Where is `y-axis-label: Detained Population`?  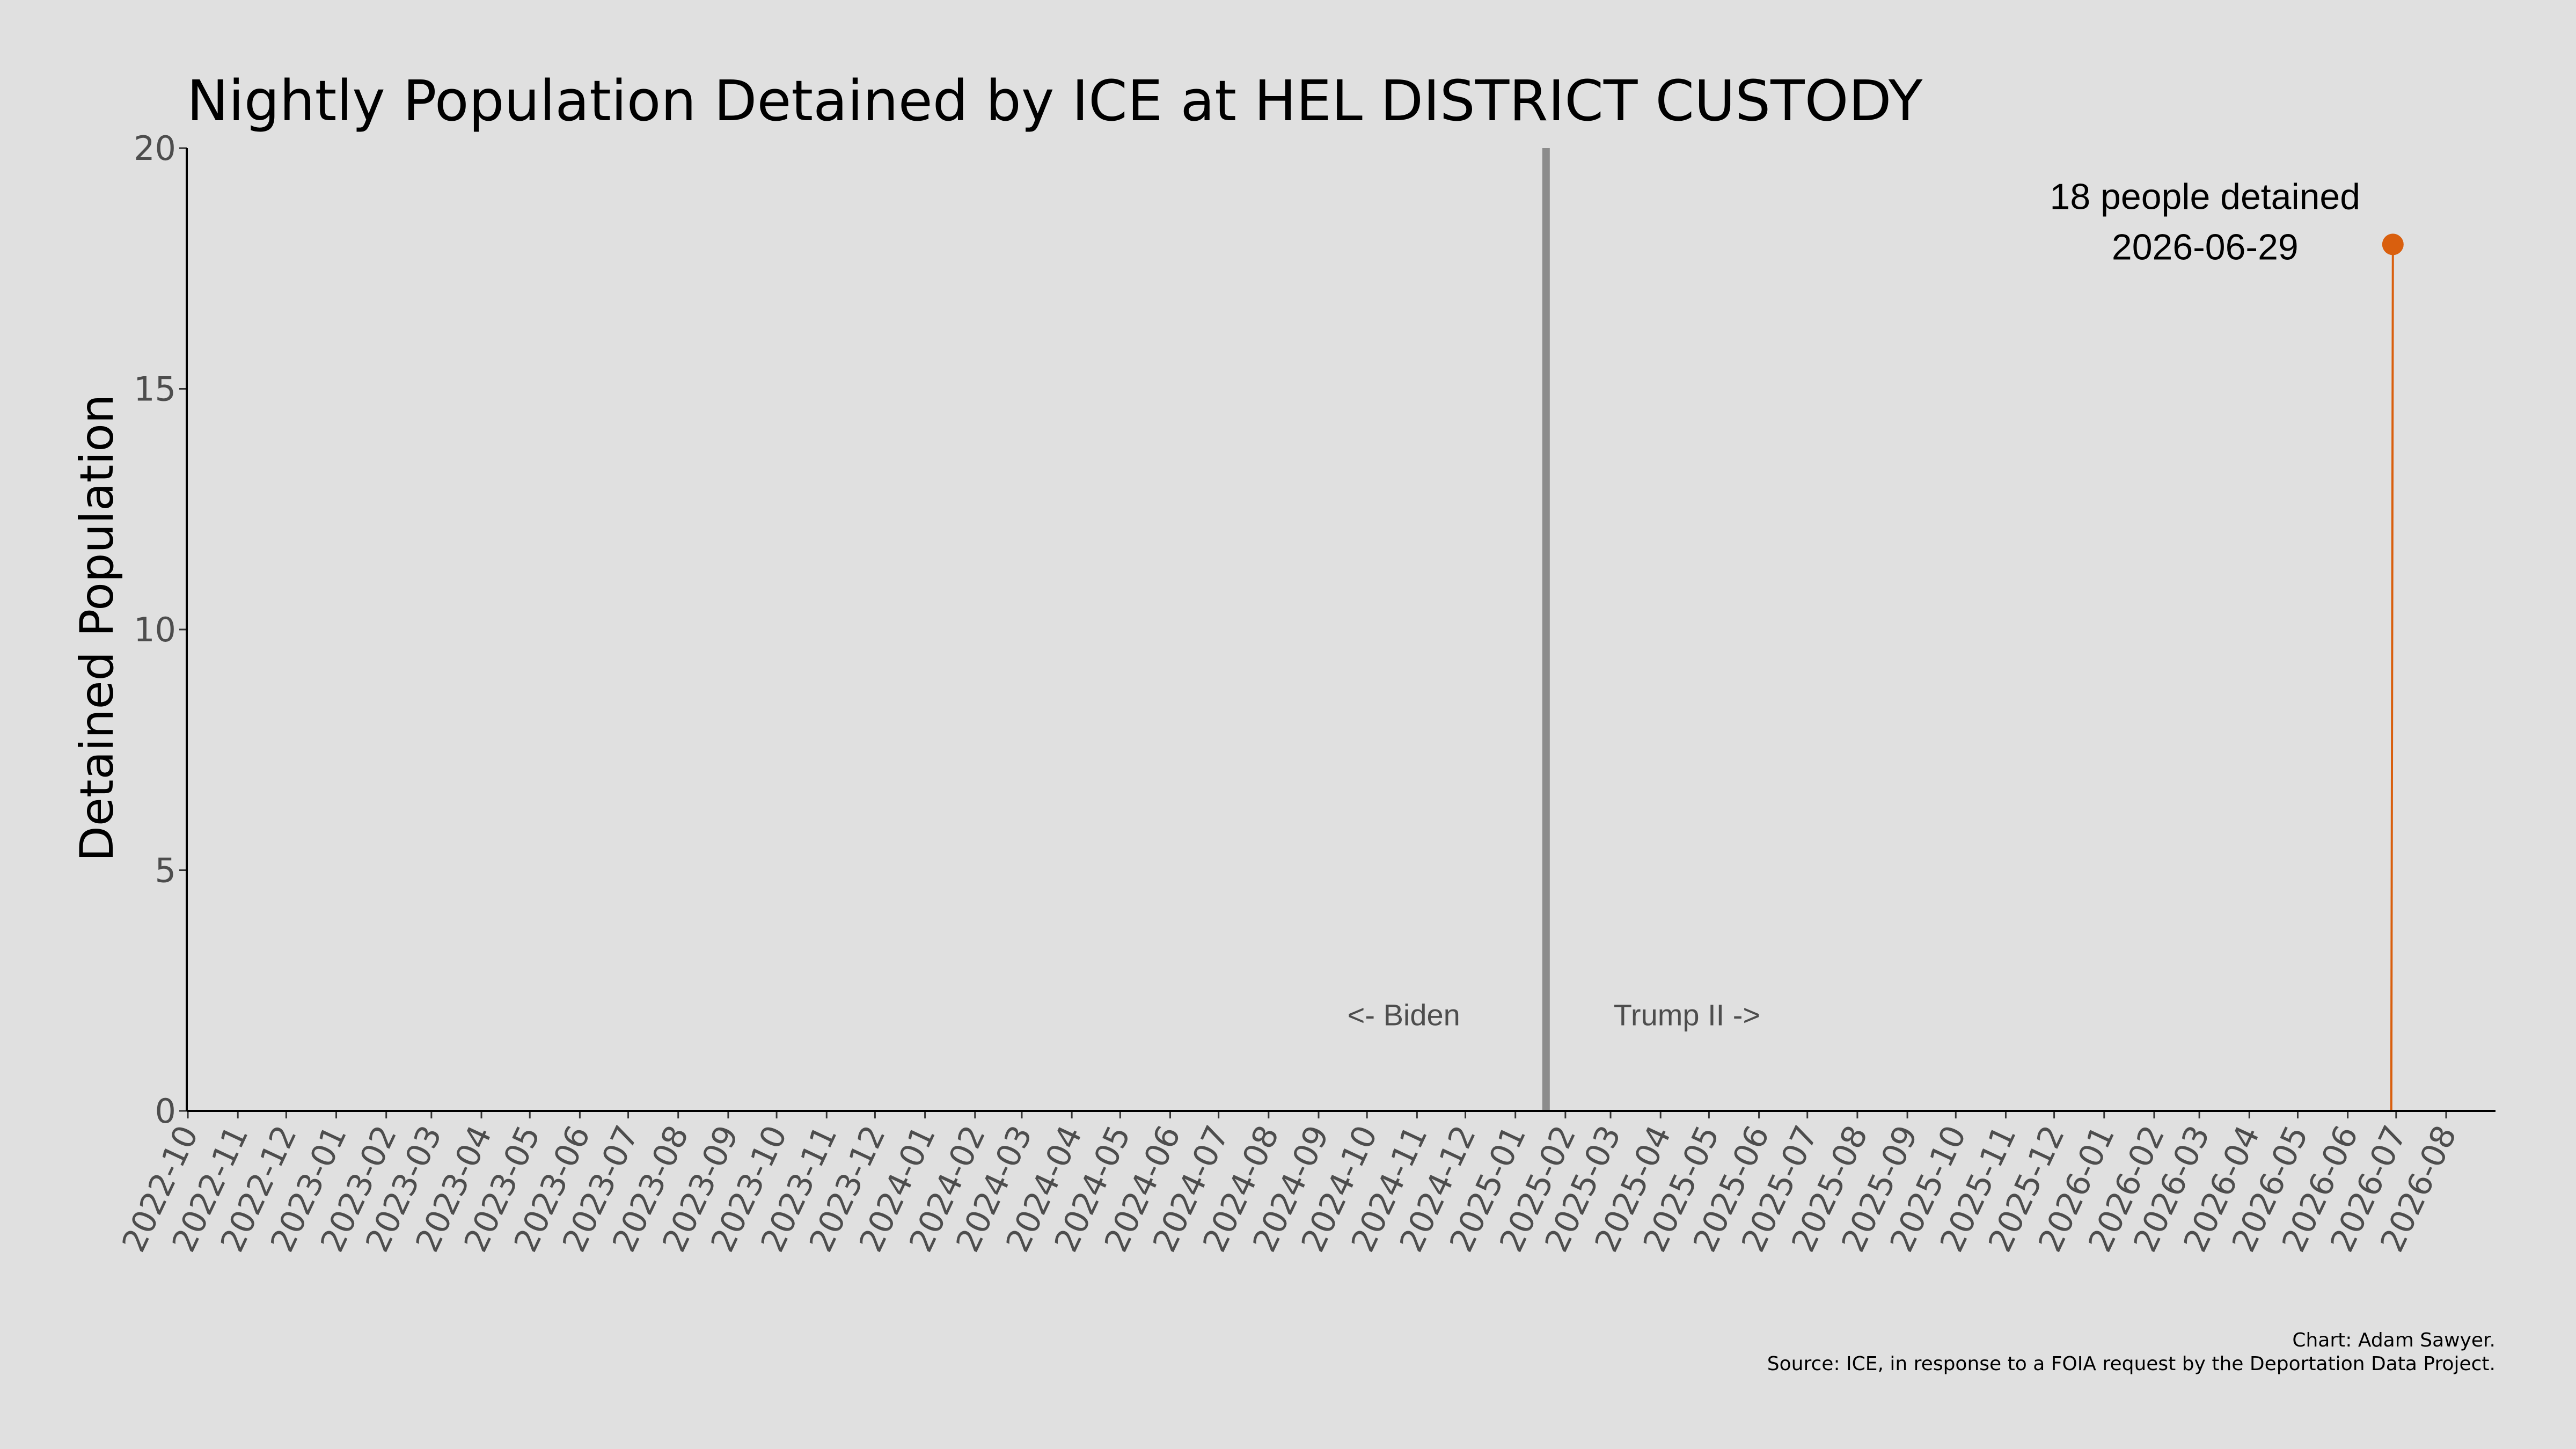 y-axis-label: Detained Population is located at coordinates (97, 628).